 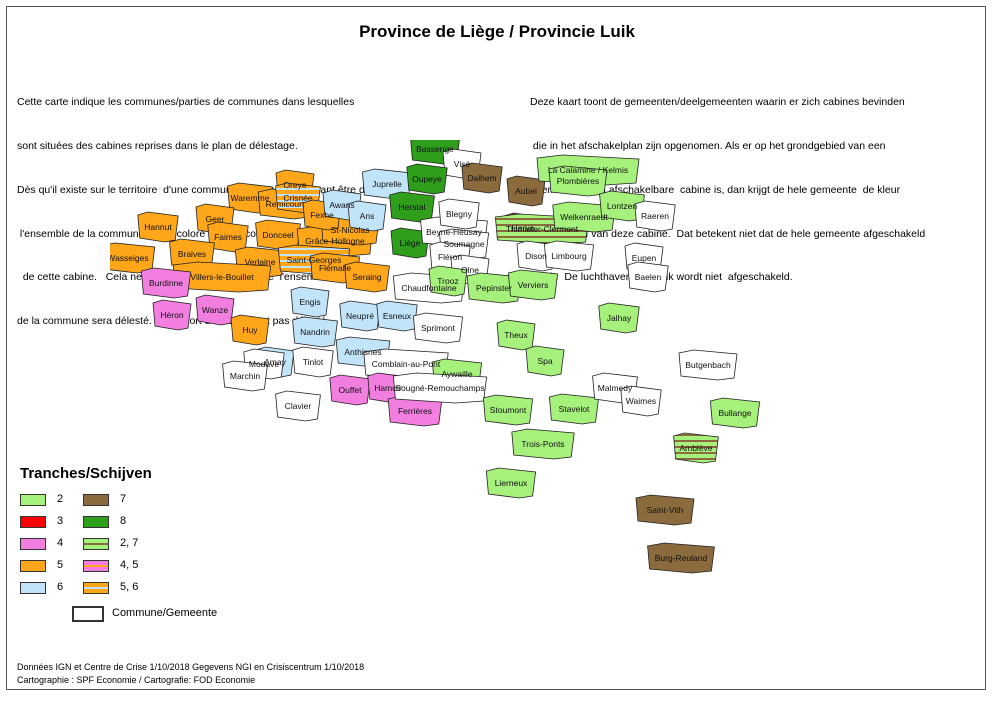 What do you see at coordinates (341, 205) in the screenshot?
I see `commune-label: Awans` at bounding box center [341, 205].